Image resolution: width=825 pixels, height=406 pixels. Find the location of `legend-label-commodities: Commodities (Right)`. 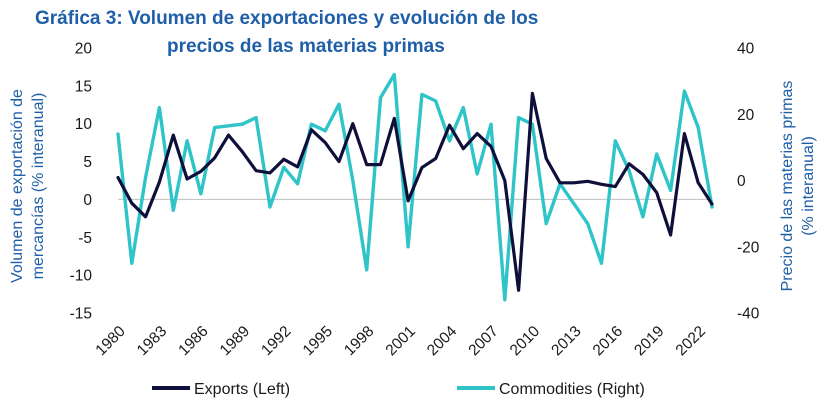

legend-label-commodities: Commodities (Right) is located at coordinates (572, 389).